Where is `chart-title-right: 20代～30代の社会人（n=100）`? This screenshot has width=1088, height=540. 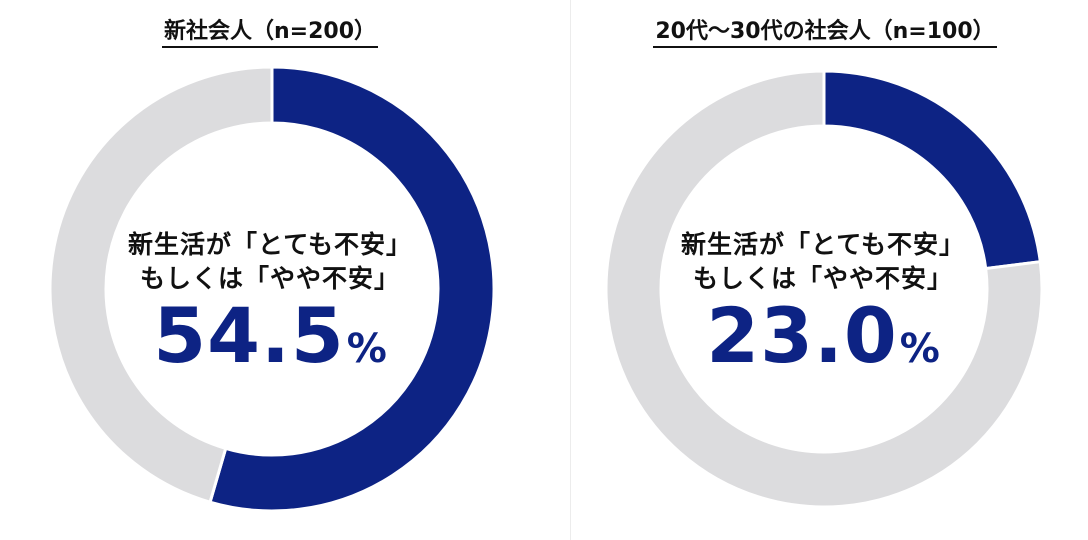
chart-title-right: 20代～30代の社会人（n=100） is located at coordinates (825, 33).